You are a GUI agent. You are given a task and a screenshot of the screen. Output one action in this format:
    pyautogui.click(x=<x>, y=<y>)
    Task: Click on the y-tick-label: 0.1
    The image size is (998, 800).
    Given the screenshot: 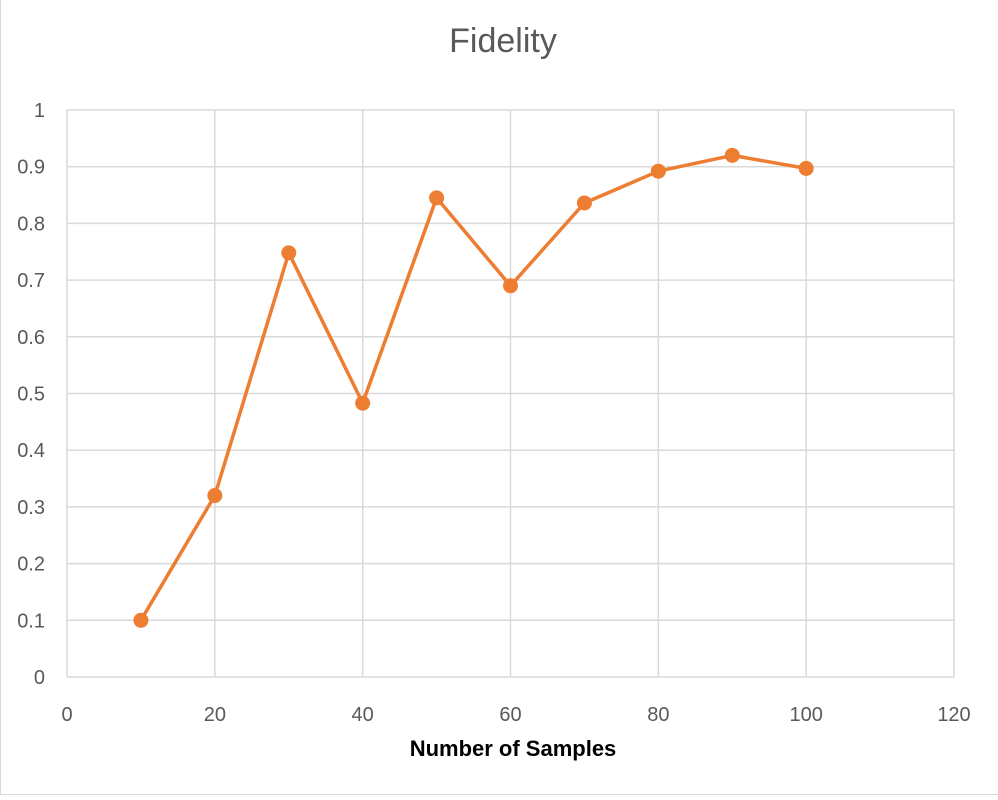 What is the action you would take?
    pyautogui.click(x=31, y=621)
    